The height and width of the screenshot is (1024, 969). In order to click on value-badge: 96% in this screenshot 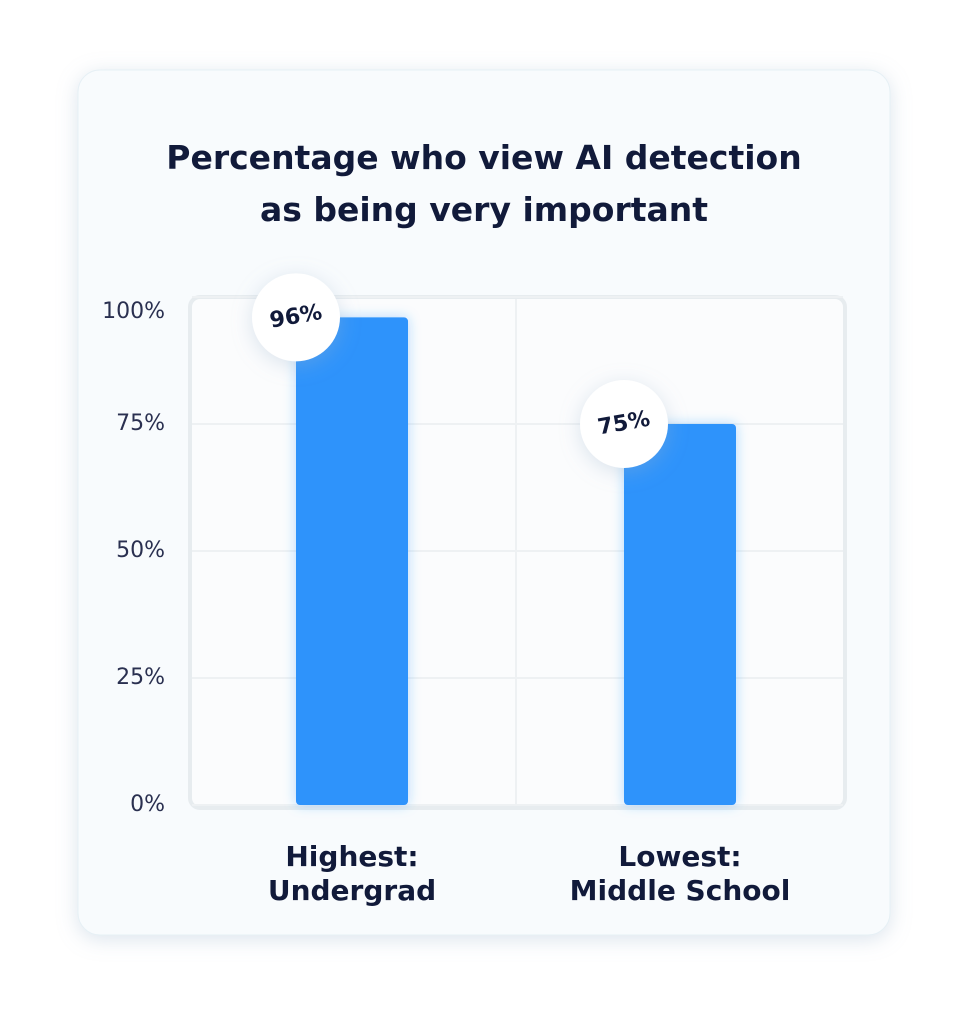, I will do `click(296, 317)`.